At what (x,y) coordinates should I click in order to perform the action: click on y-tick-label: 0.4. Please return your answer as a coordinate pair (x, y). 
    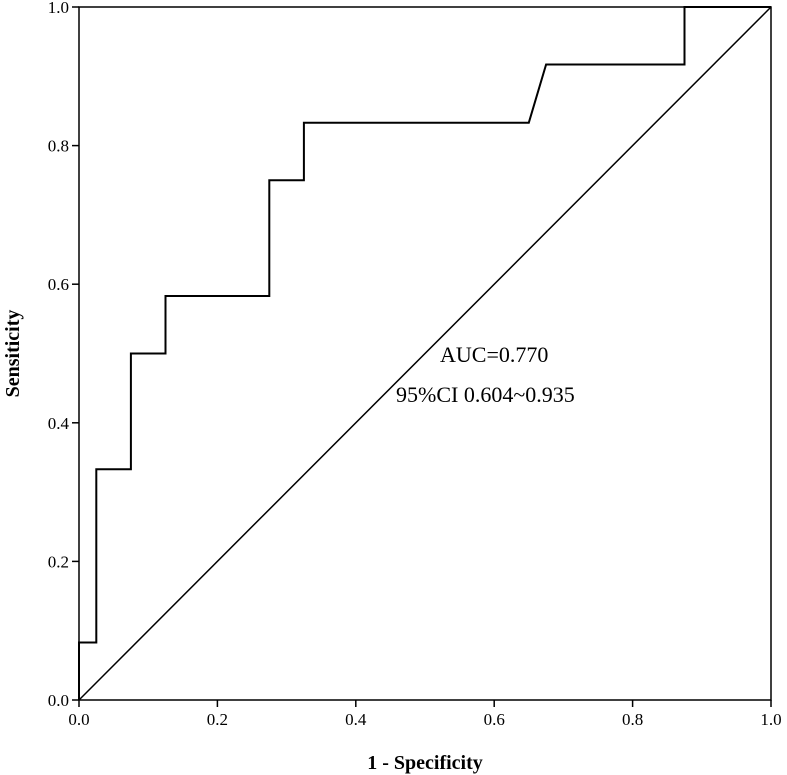
    Looking at the image, I should click on (59, 423).